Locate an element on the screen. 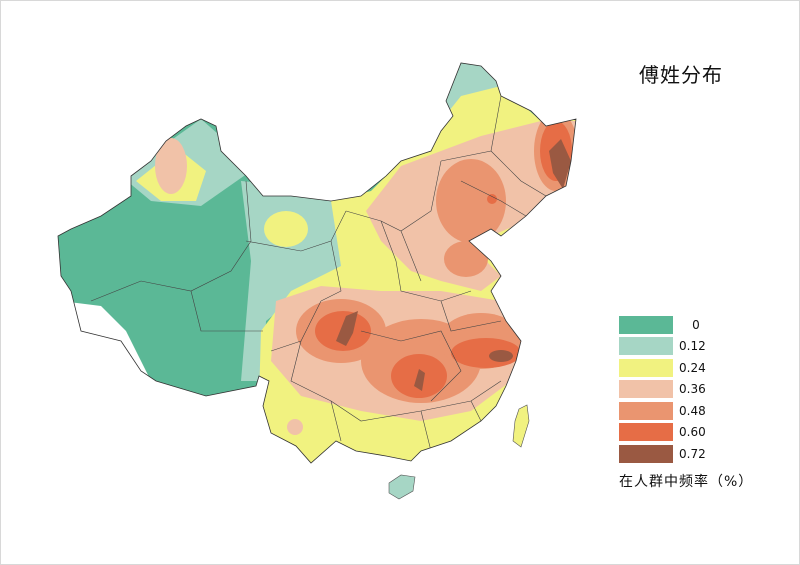 The width and height of the screenshot is (800, 565). legend-value: 0.48 is located at coordinates (692, 410).